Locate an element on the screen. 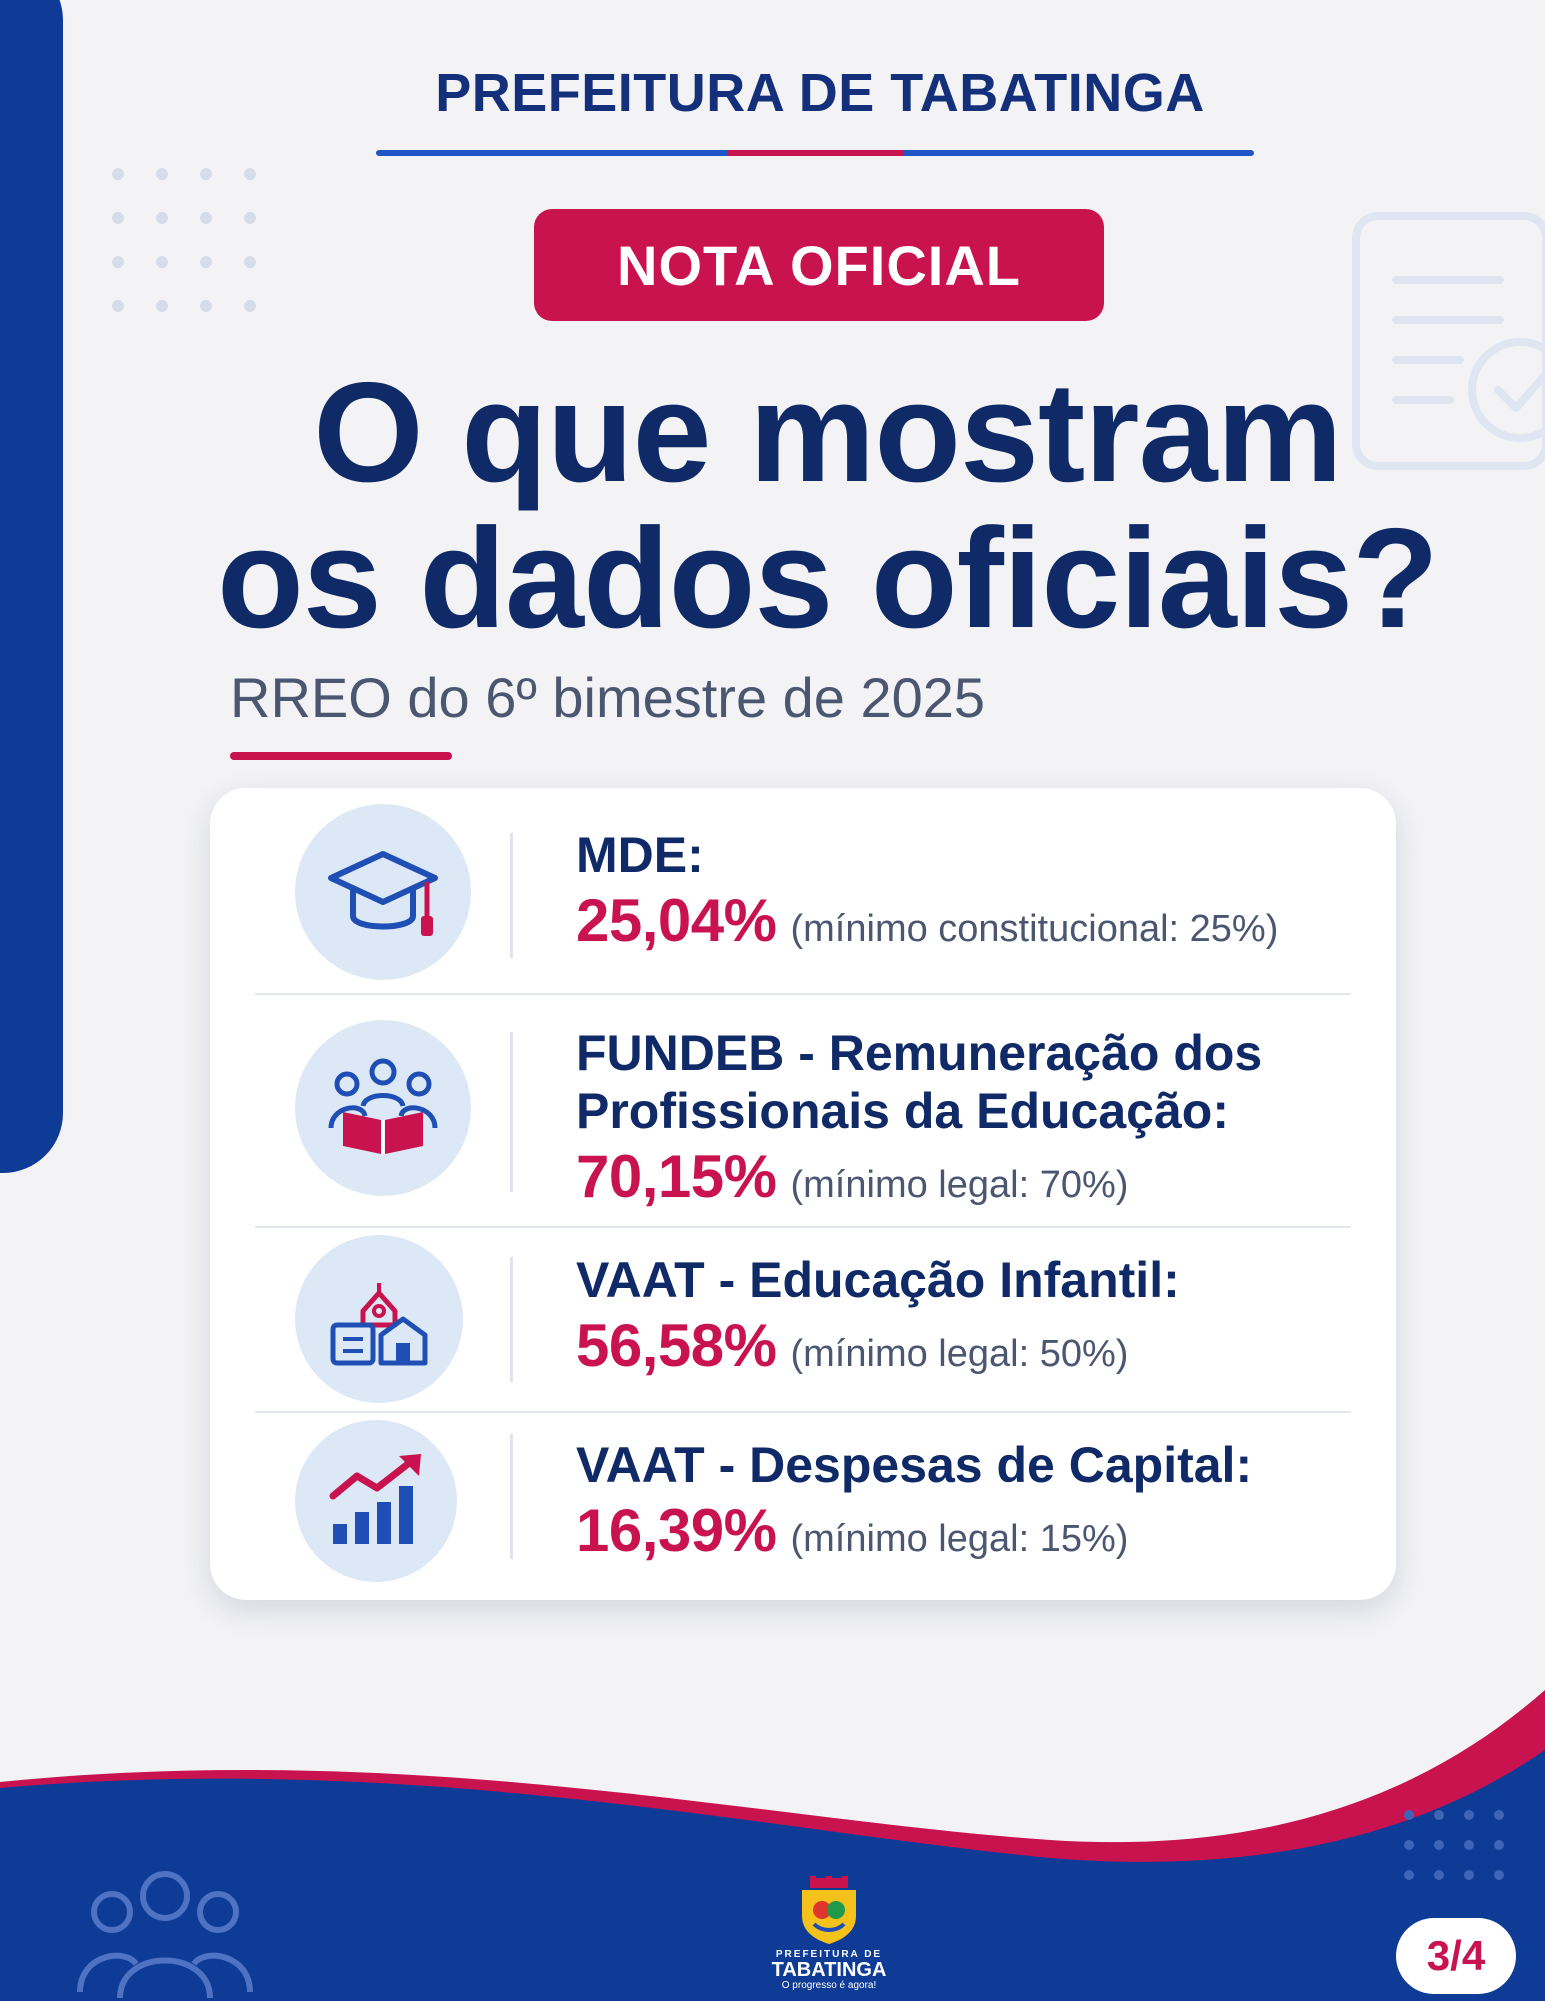 The width and height of the screenshot is (1545, 2001). item-note: (mínimo constitucional: 25%) is located at coordinates (1034, 929).